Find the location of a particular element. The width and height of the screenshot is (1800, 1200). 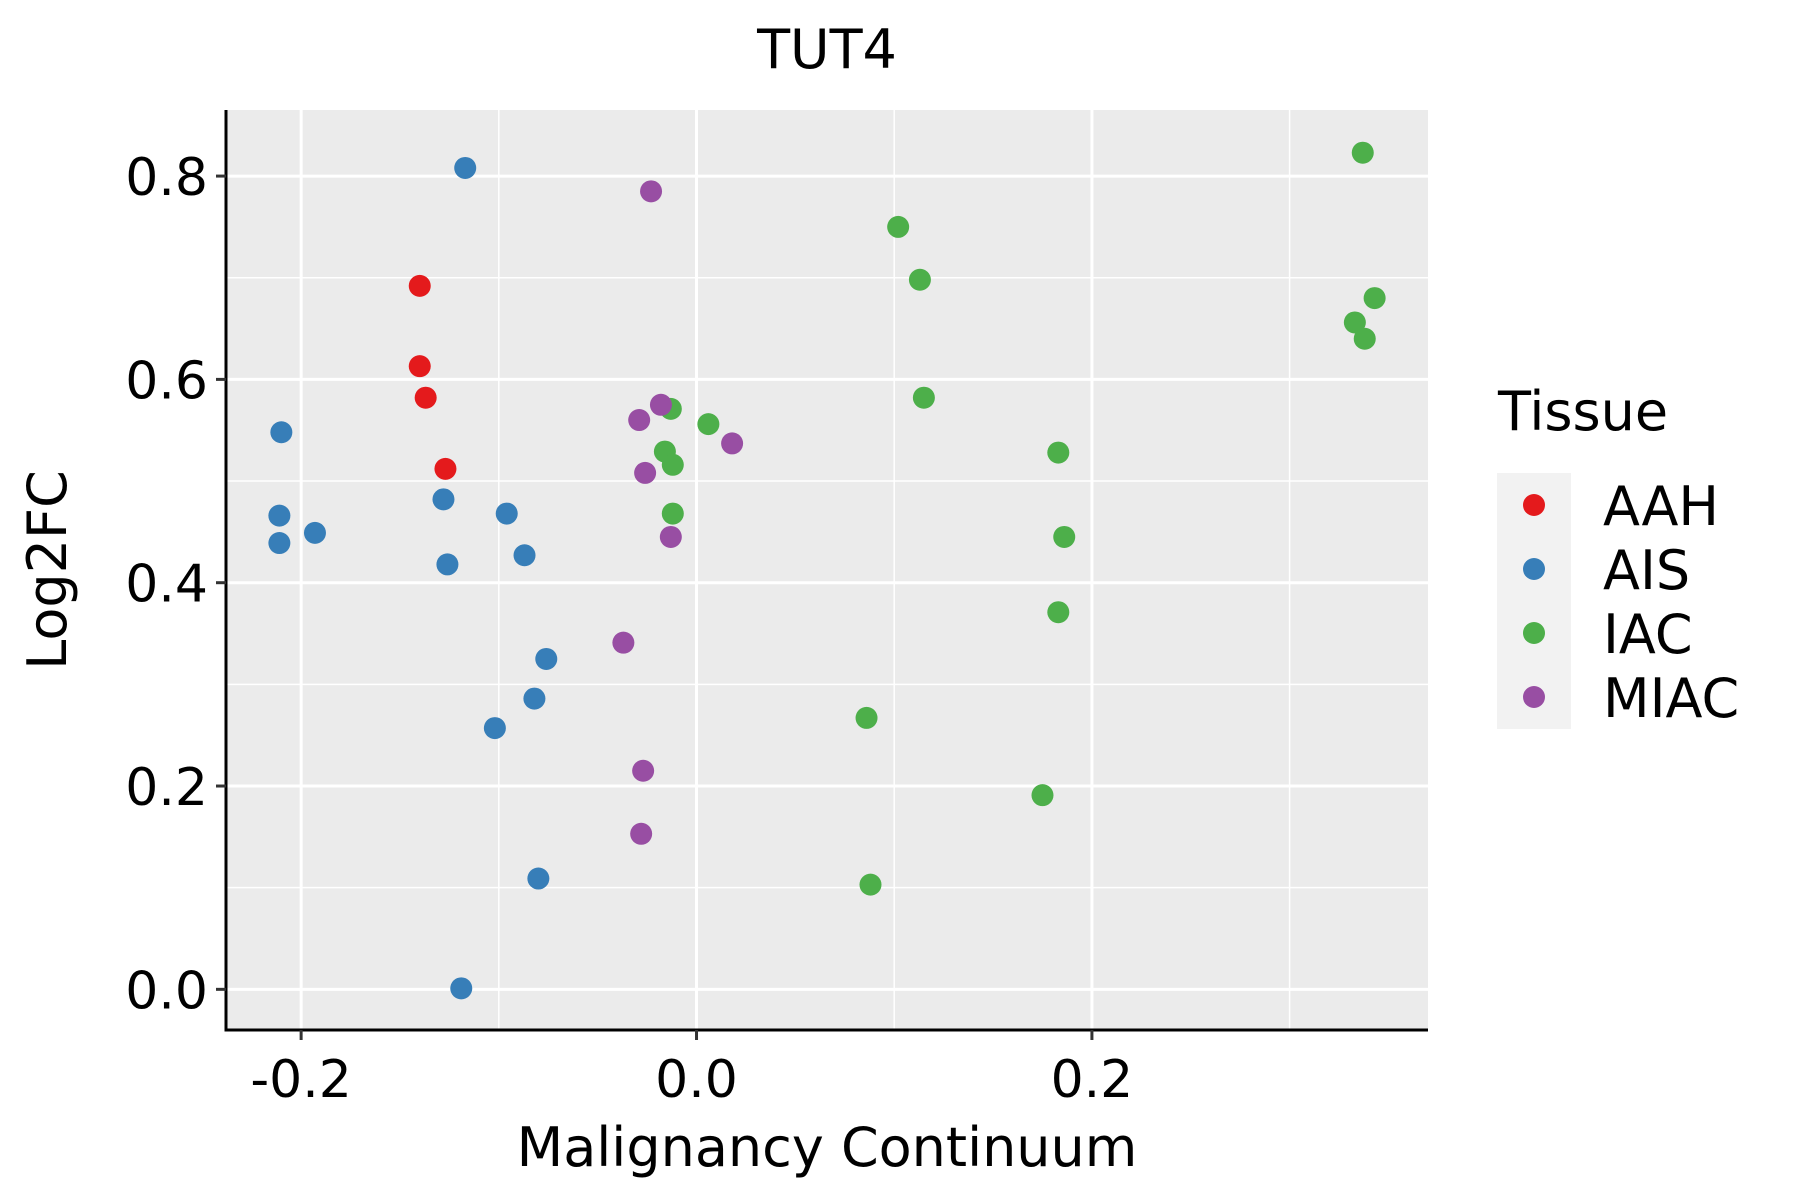

legend-title: Tissue is located at coordinates (1582, 411).